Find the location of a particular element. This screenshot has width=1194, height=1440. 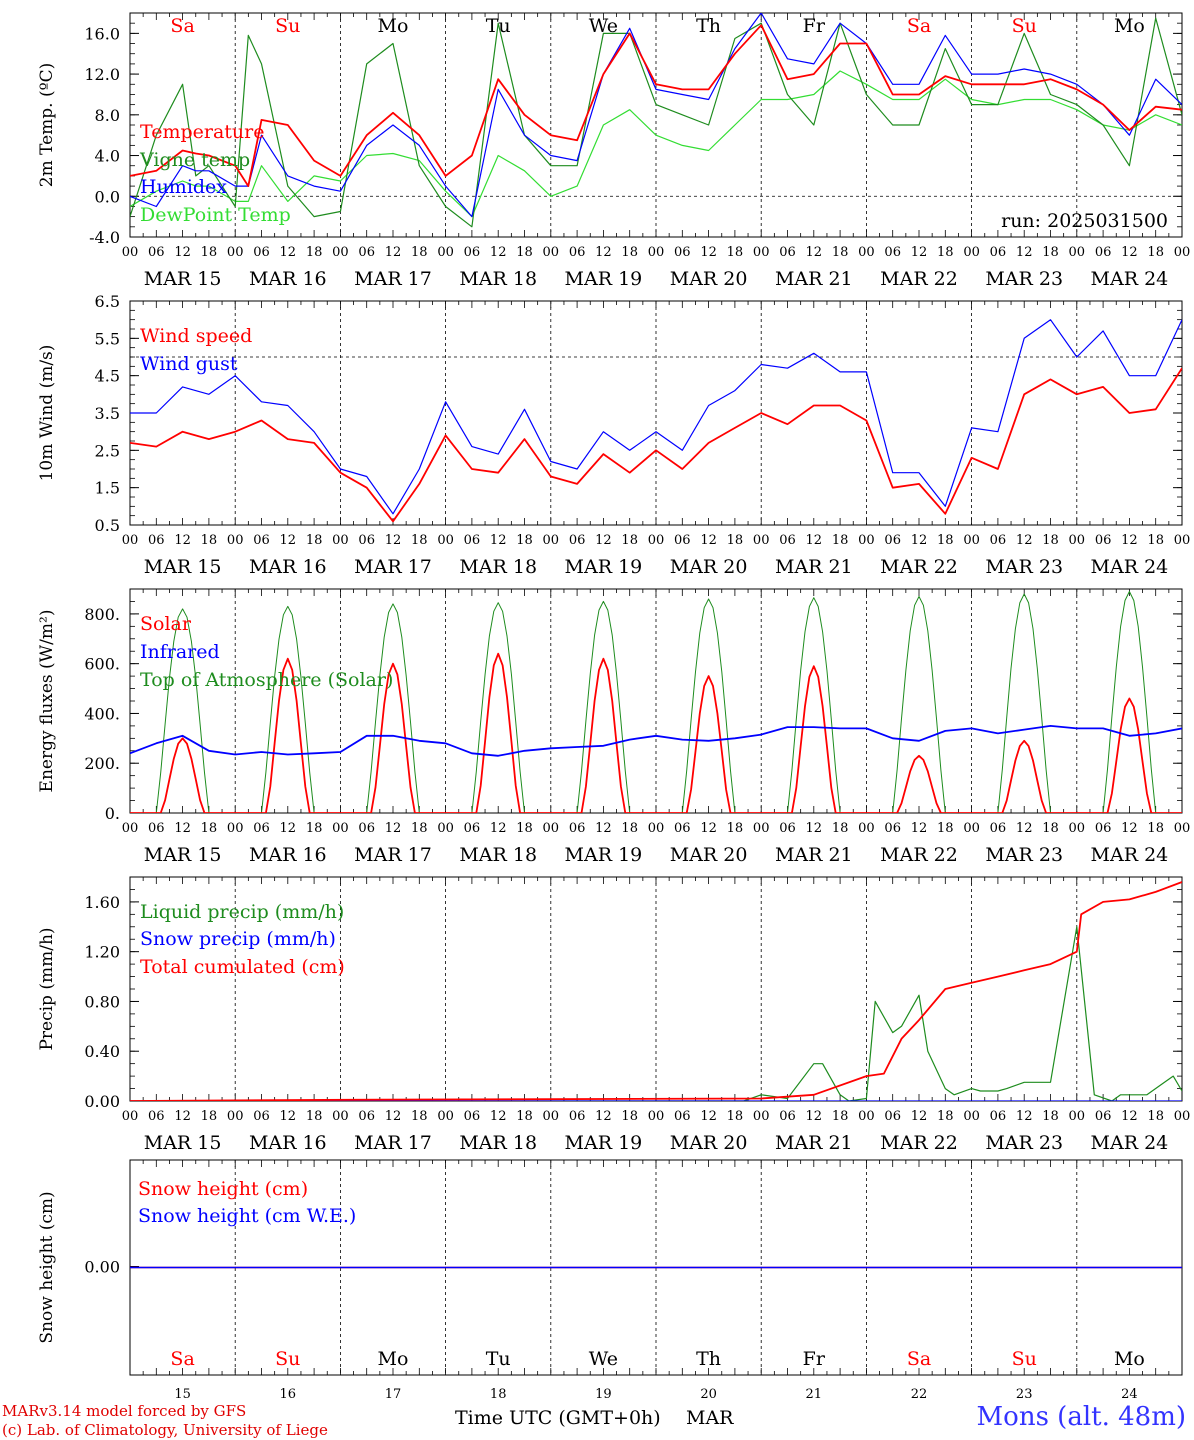

series-line-liquid-precip-mm-h- is located at coordinates (656, 1013).